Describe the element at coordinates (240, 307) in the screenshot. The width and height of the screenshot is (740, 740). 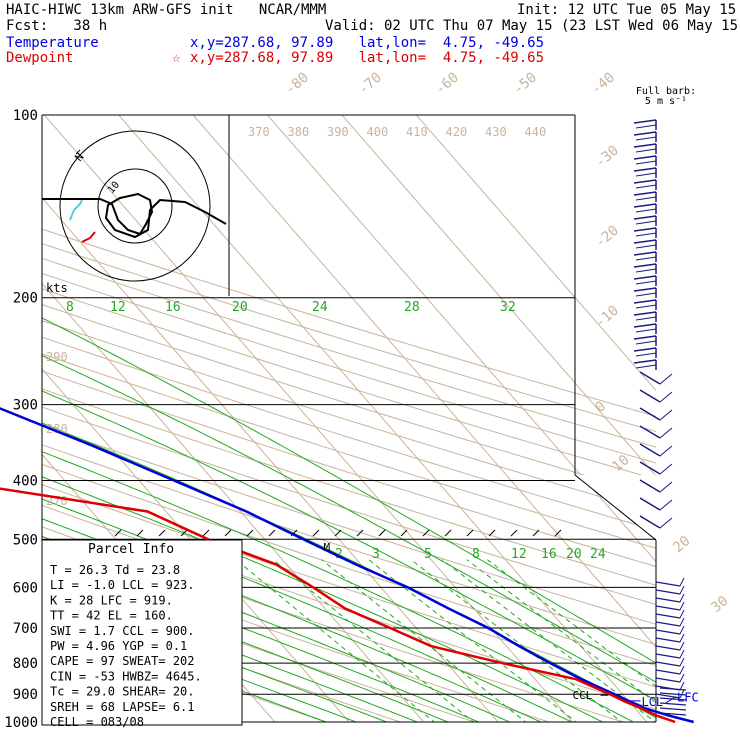
I see `mixing-ratio-label: 20` at that location.